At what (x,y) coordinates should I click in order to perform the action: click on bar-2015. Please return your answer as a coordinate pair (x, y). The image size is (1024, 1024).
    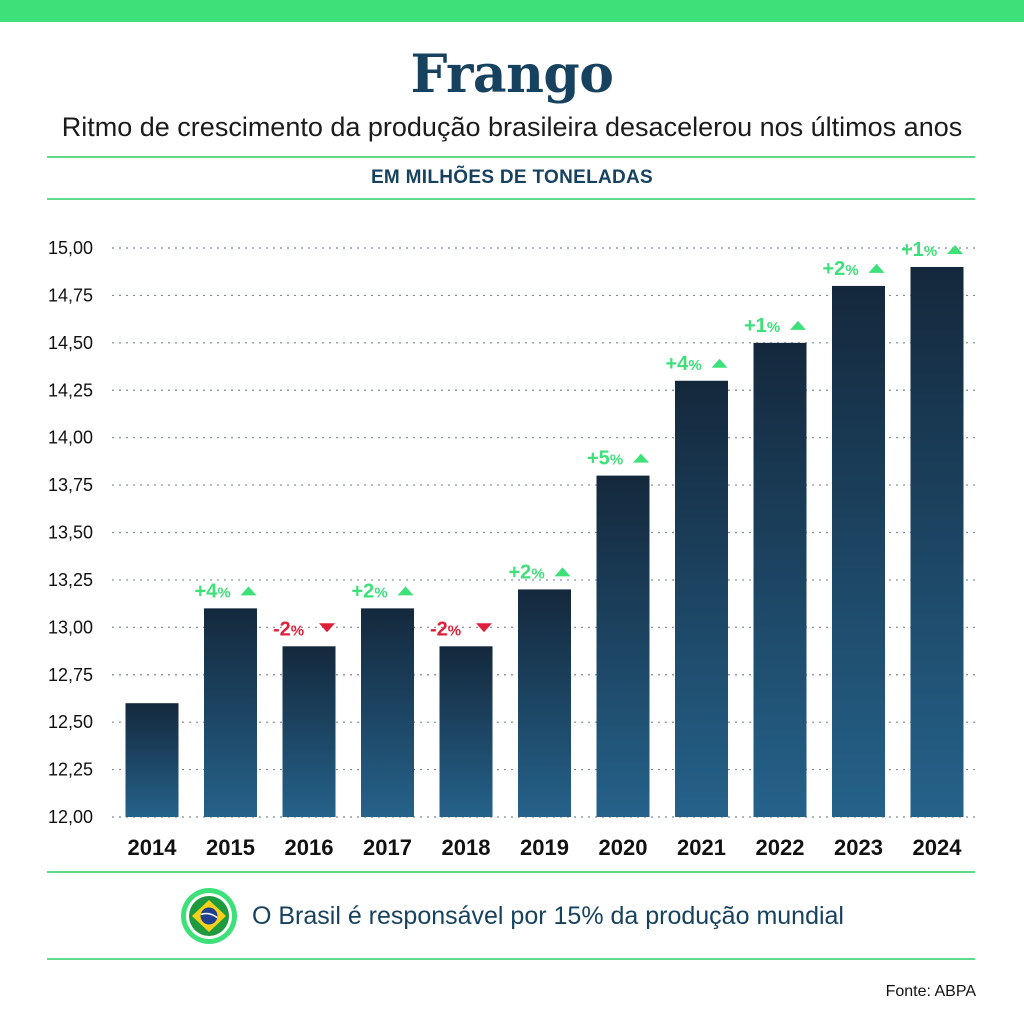
    Looking at the image, I should click on (230, 712).